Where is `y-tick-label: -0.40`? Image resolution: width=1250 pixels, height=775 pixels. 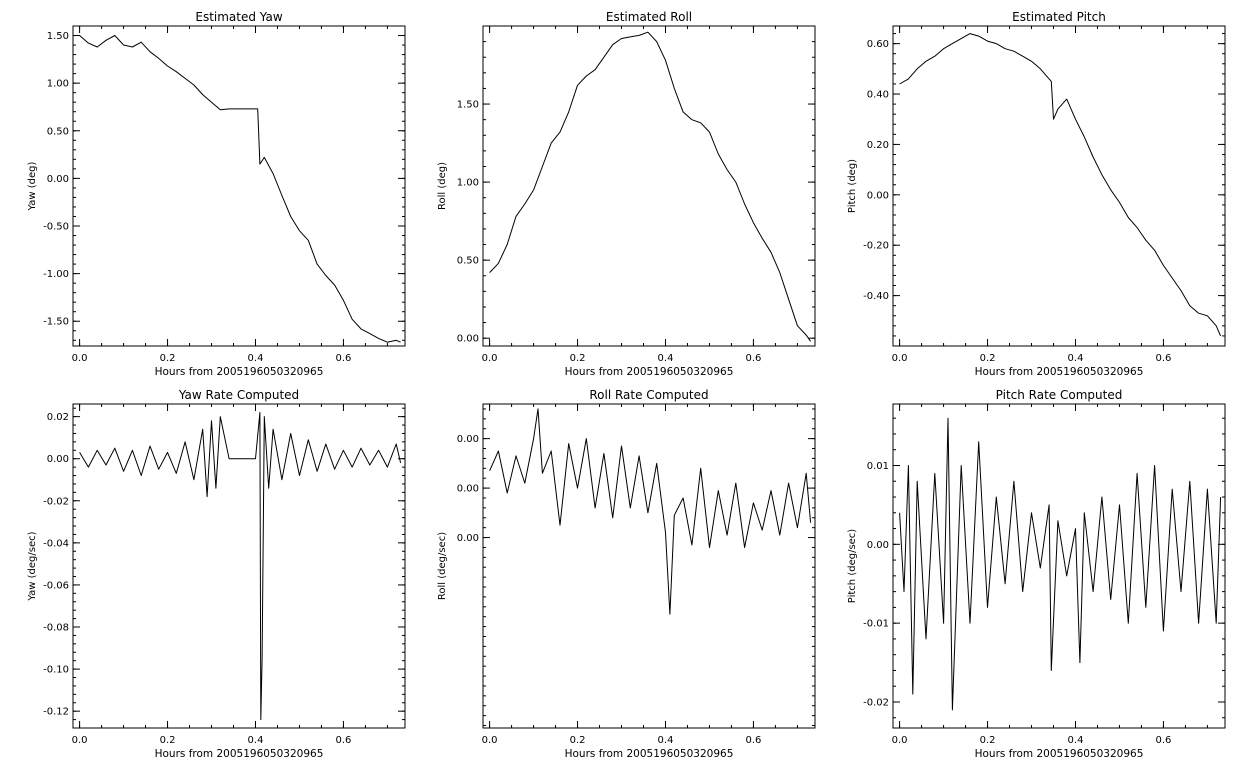 y-tick-label: -0.40 is located at coordinates (876, 296).